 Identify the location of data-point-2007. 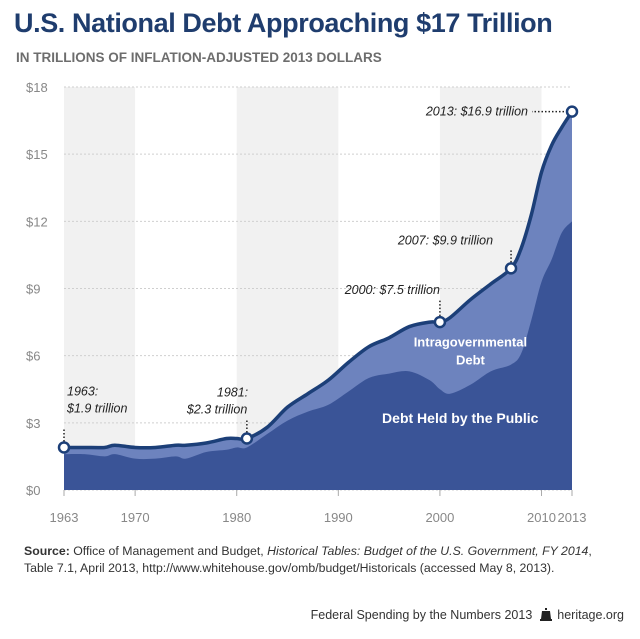
(511, 268).